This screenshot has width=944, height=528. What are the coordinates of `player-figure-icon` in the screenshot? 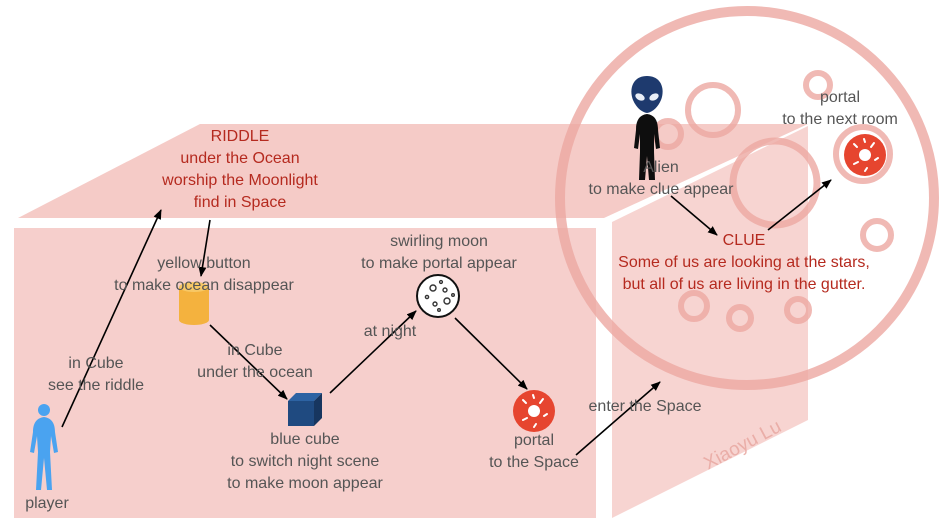 It's located at (44, 447).